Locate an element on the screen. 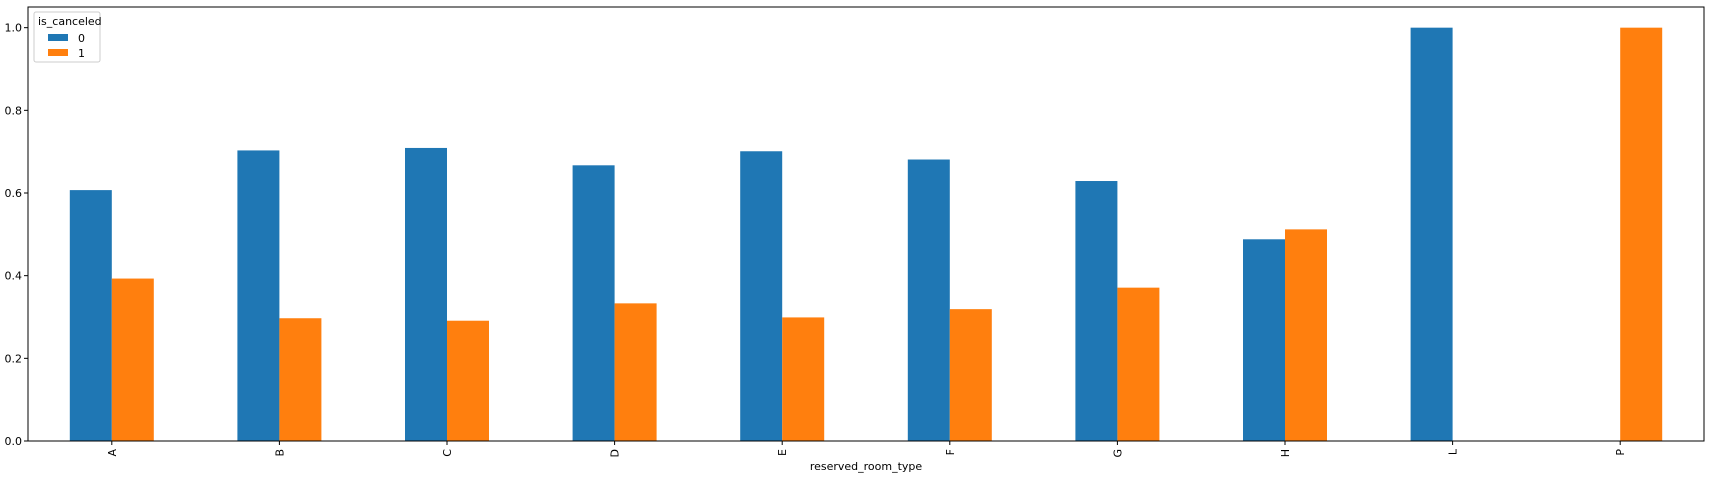 The image size is (1711, 478). x-tick-label: C is located at coordinates (447, 453).